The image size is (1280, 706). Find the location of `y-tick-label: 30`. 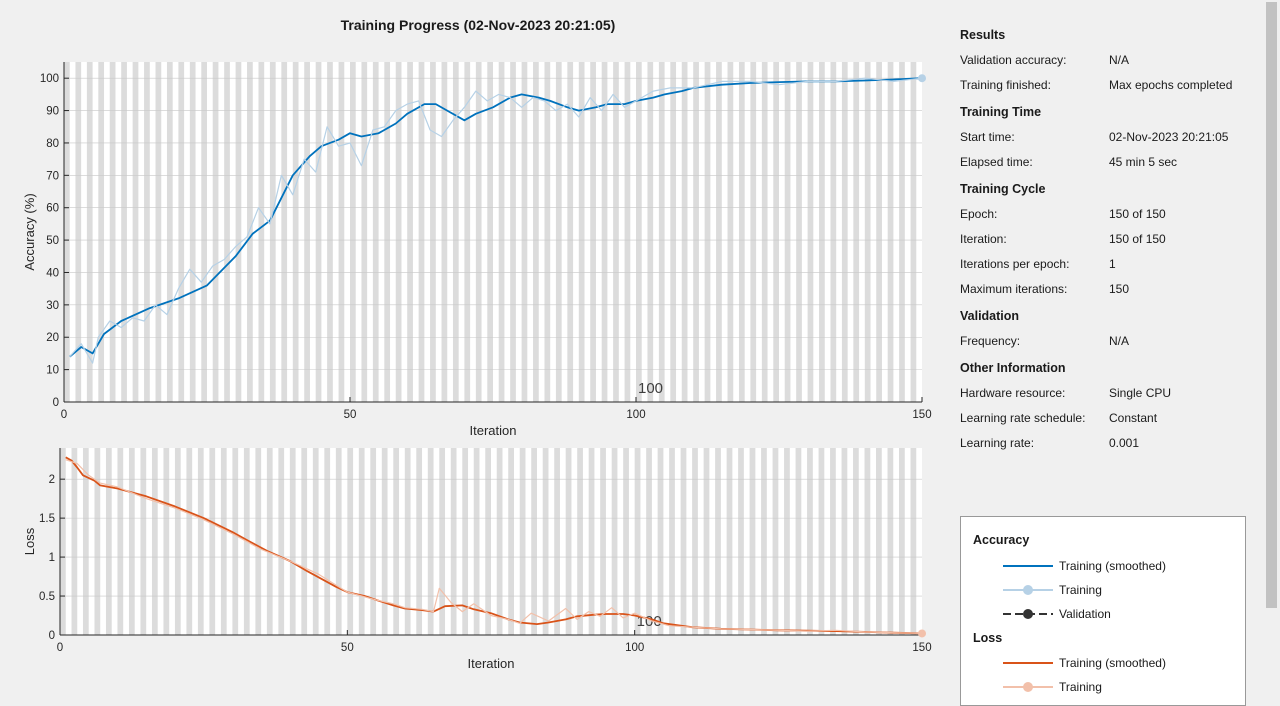

y-tick-label: 30 is located at coordinates (52, 306).